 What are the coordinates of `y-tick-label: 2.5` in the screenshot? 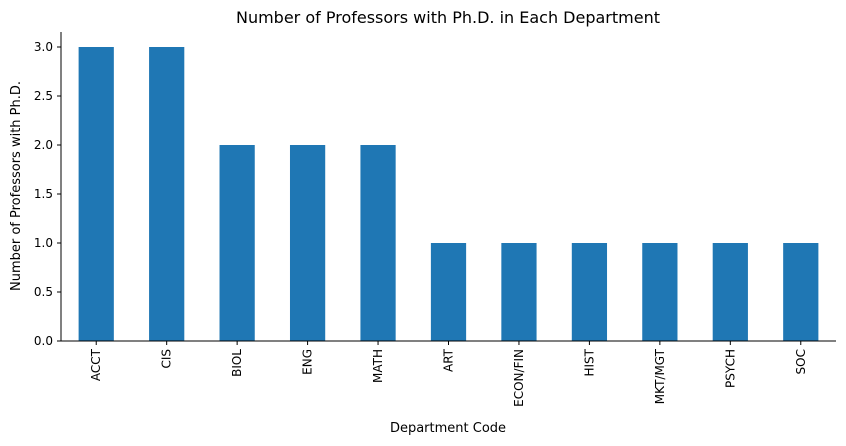 It's located at (43, 96).